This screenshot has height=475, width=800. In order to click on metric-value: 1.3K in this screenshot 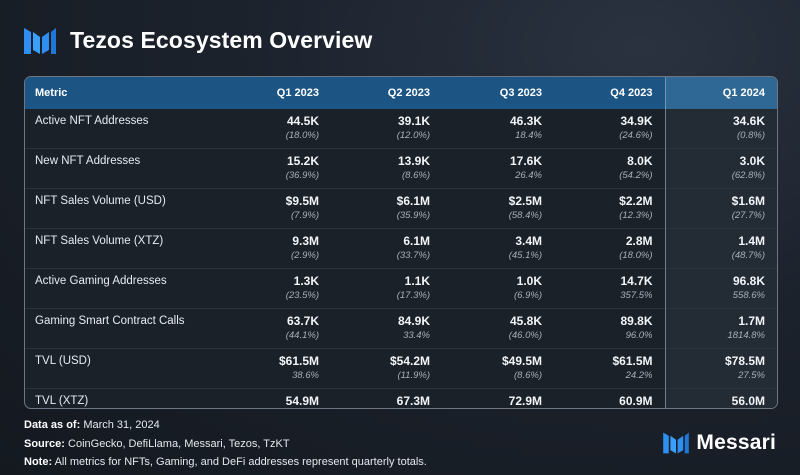, I will do `click(306, 281)`.